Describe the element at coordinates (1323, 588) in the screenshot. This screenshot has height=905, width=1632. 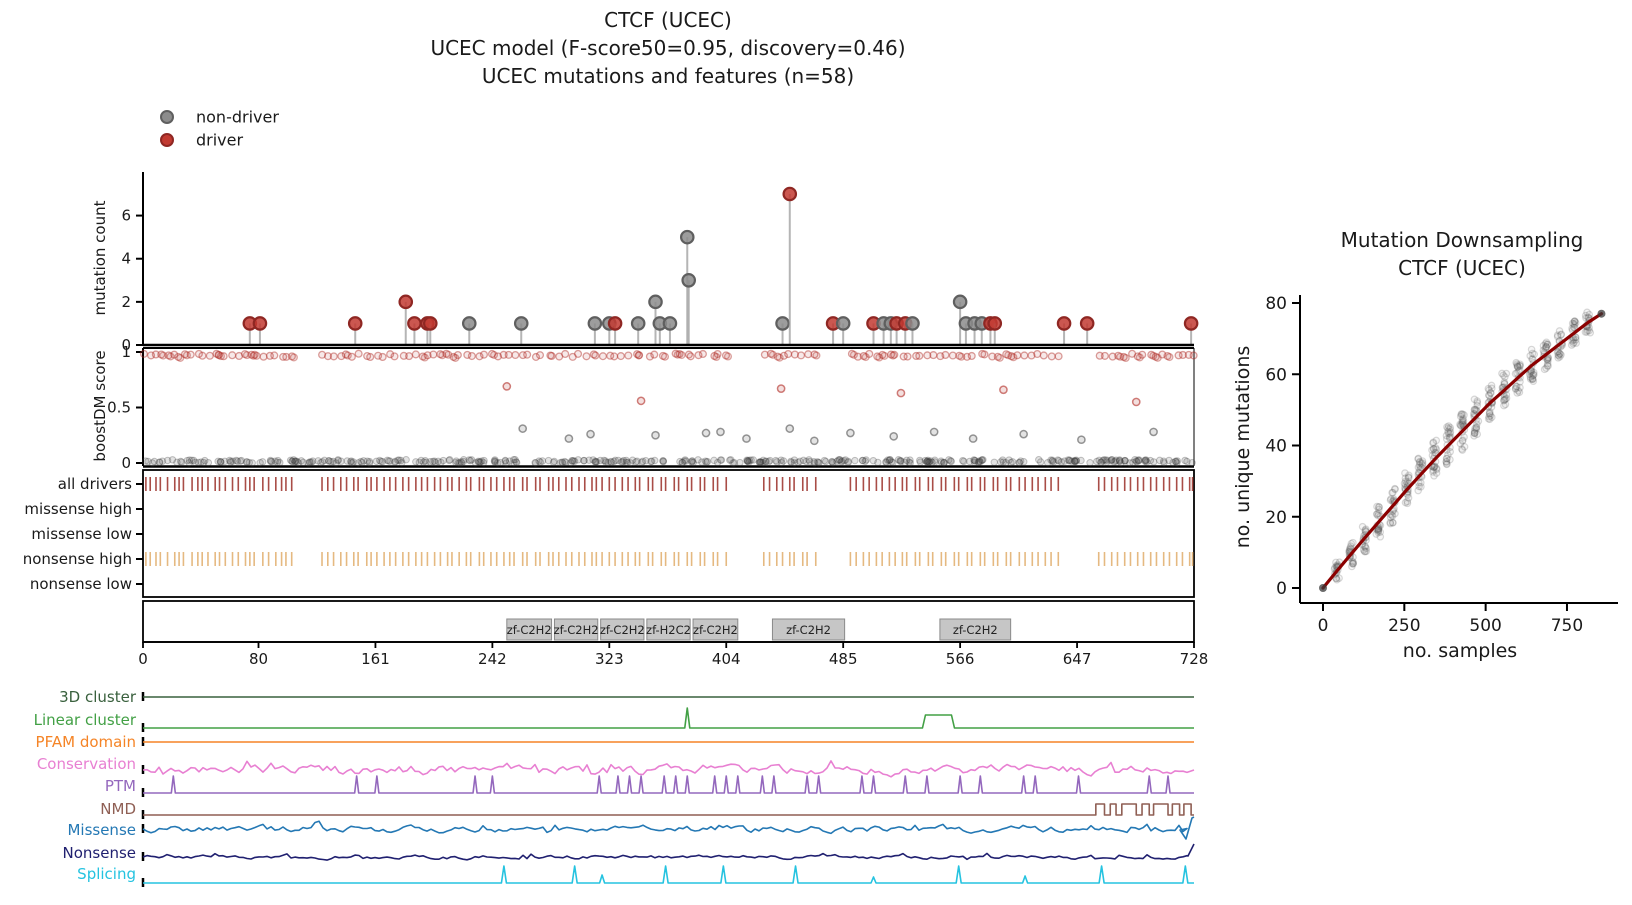
I see `ds-endpoint` at that location.